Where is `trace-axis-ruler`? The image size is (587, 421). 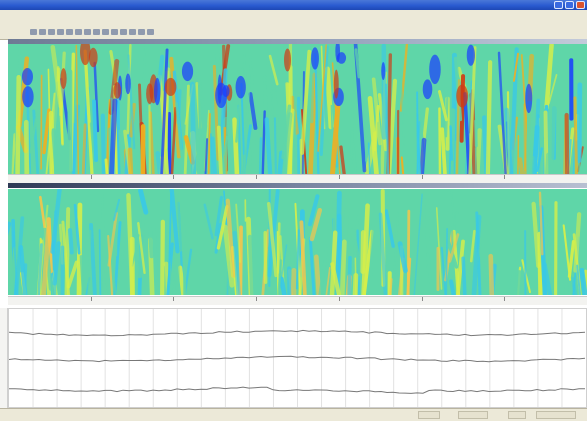 trace-axis-ruler is located at coordinates (4, 358).